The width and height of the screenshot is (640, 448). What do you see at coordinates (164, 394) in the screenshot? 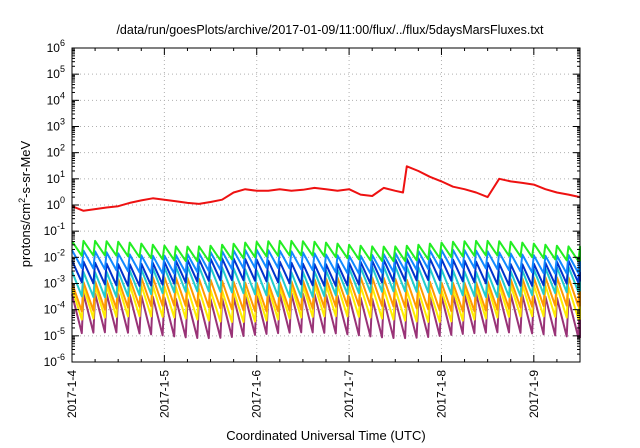
I see `x-tick-label: 2017-1-5` at bounding box center [164, 394].